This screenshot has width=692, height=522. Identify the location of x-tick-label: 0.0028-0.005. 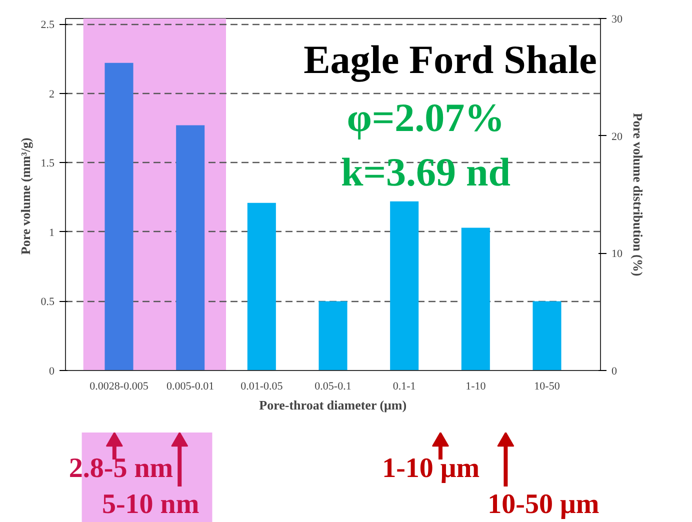
(119, 386).